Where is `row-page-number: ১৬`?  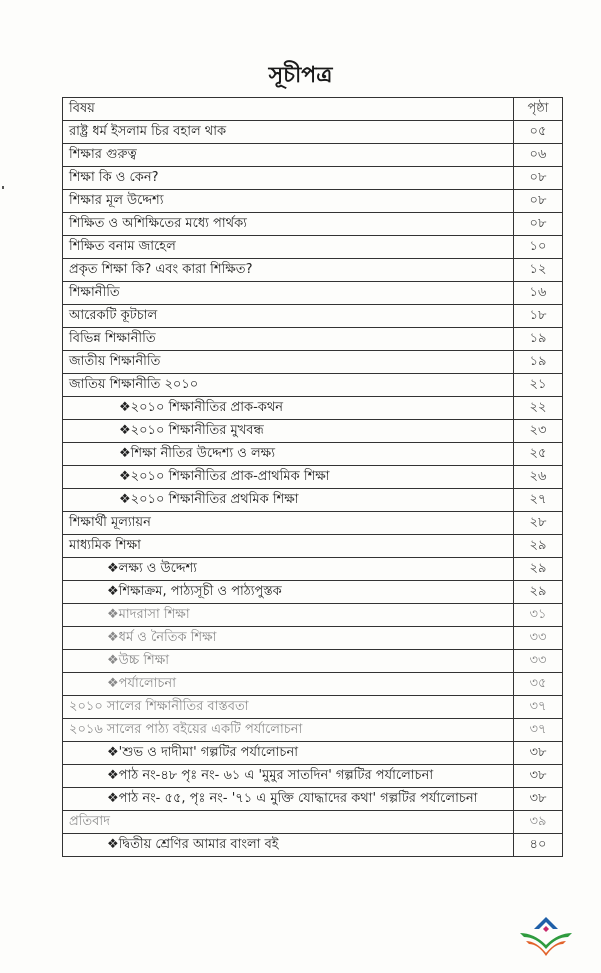
row-page-number: ১৬ is located at coordinates (538, 293).